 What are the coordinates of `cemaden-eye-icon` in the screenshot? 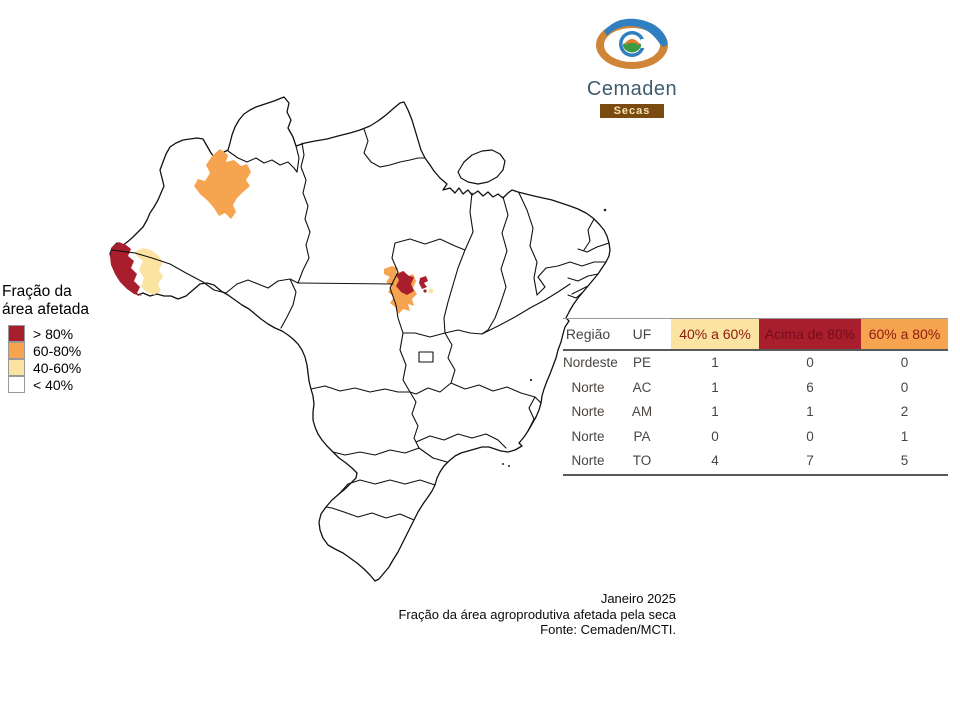 It's located at (632, 43).